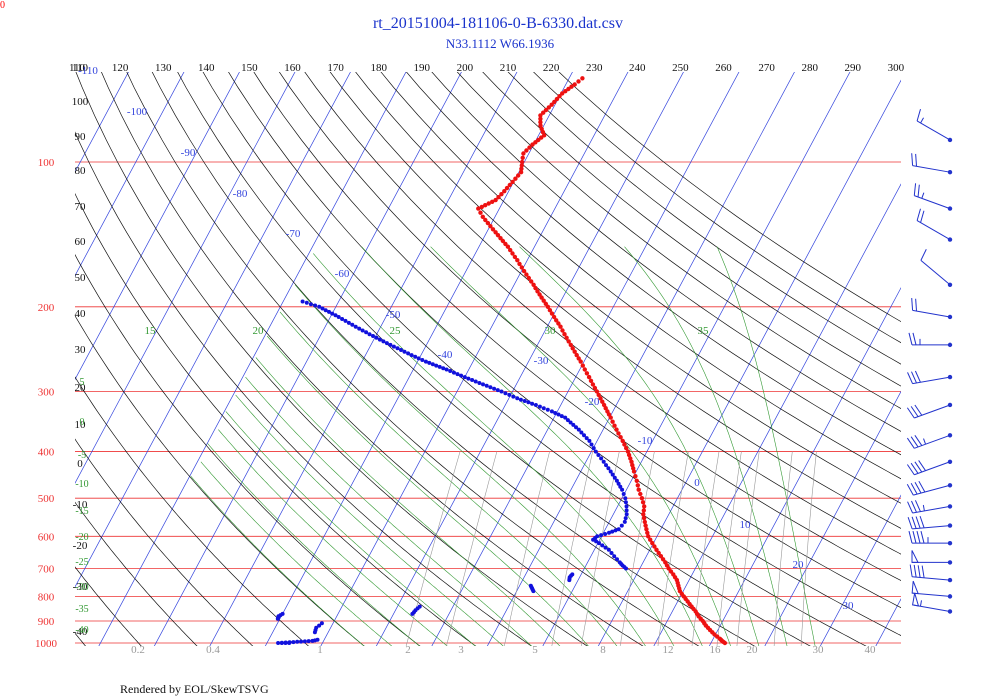 This screenshot has height=700, width=1000. I want to click on mixing-ratio-label: 30, so click(819, 650).